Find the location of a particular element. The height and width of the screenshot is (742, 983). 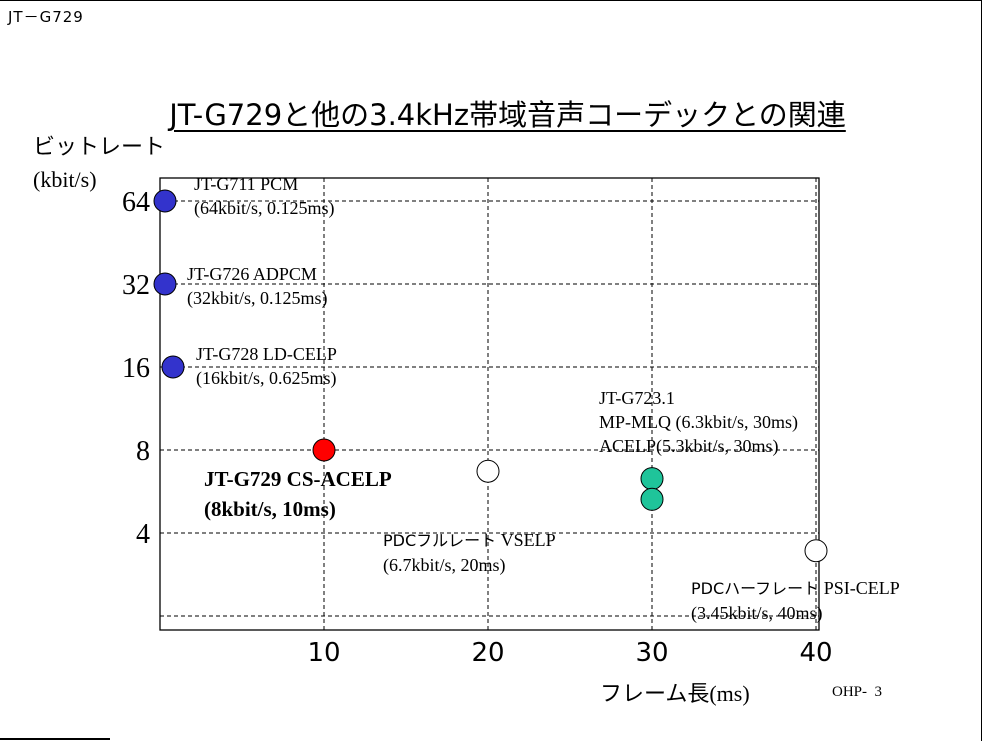

label-pdc-full-name: PDCフルレート VSELP is located at coordinates (469, 540).